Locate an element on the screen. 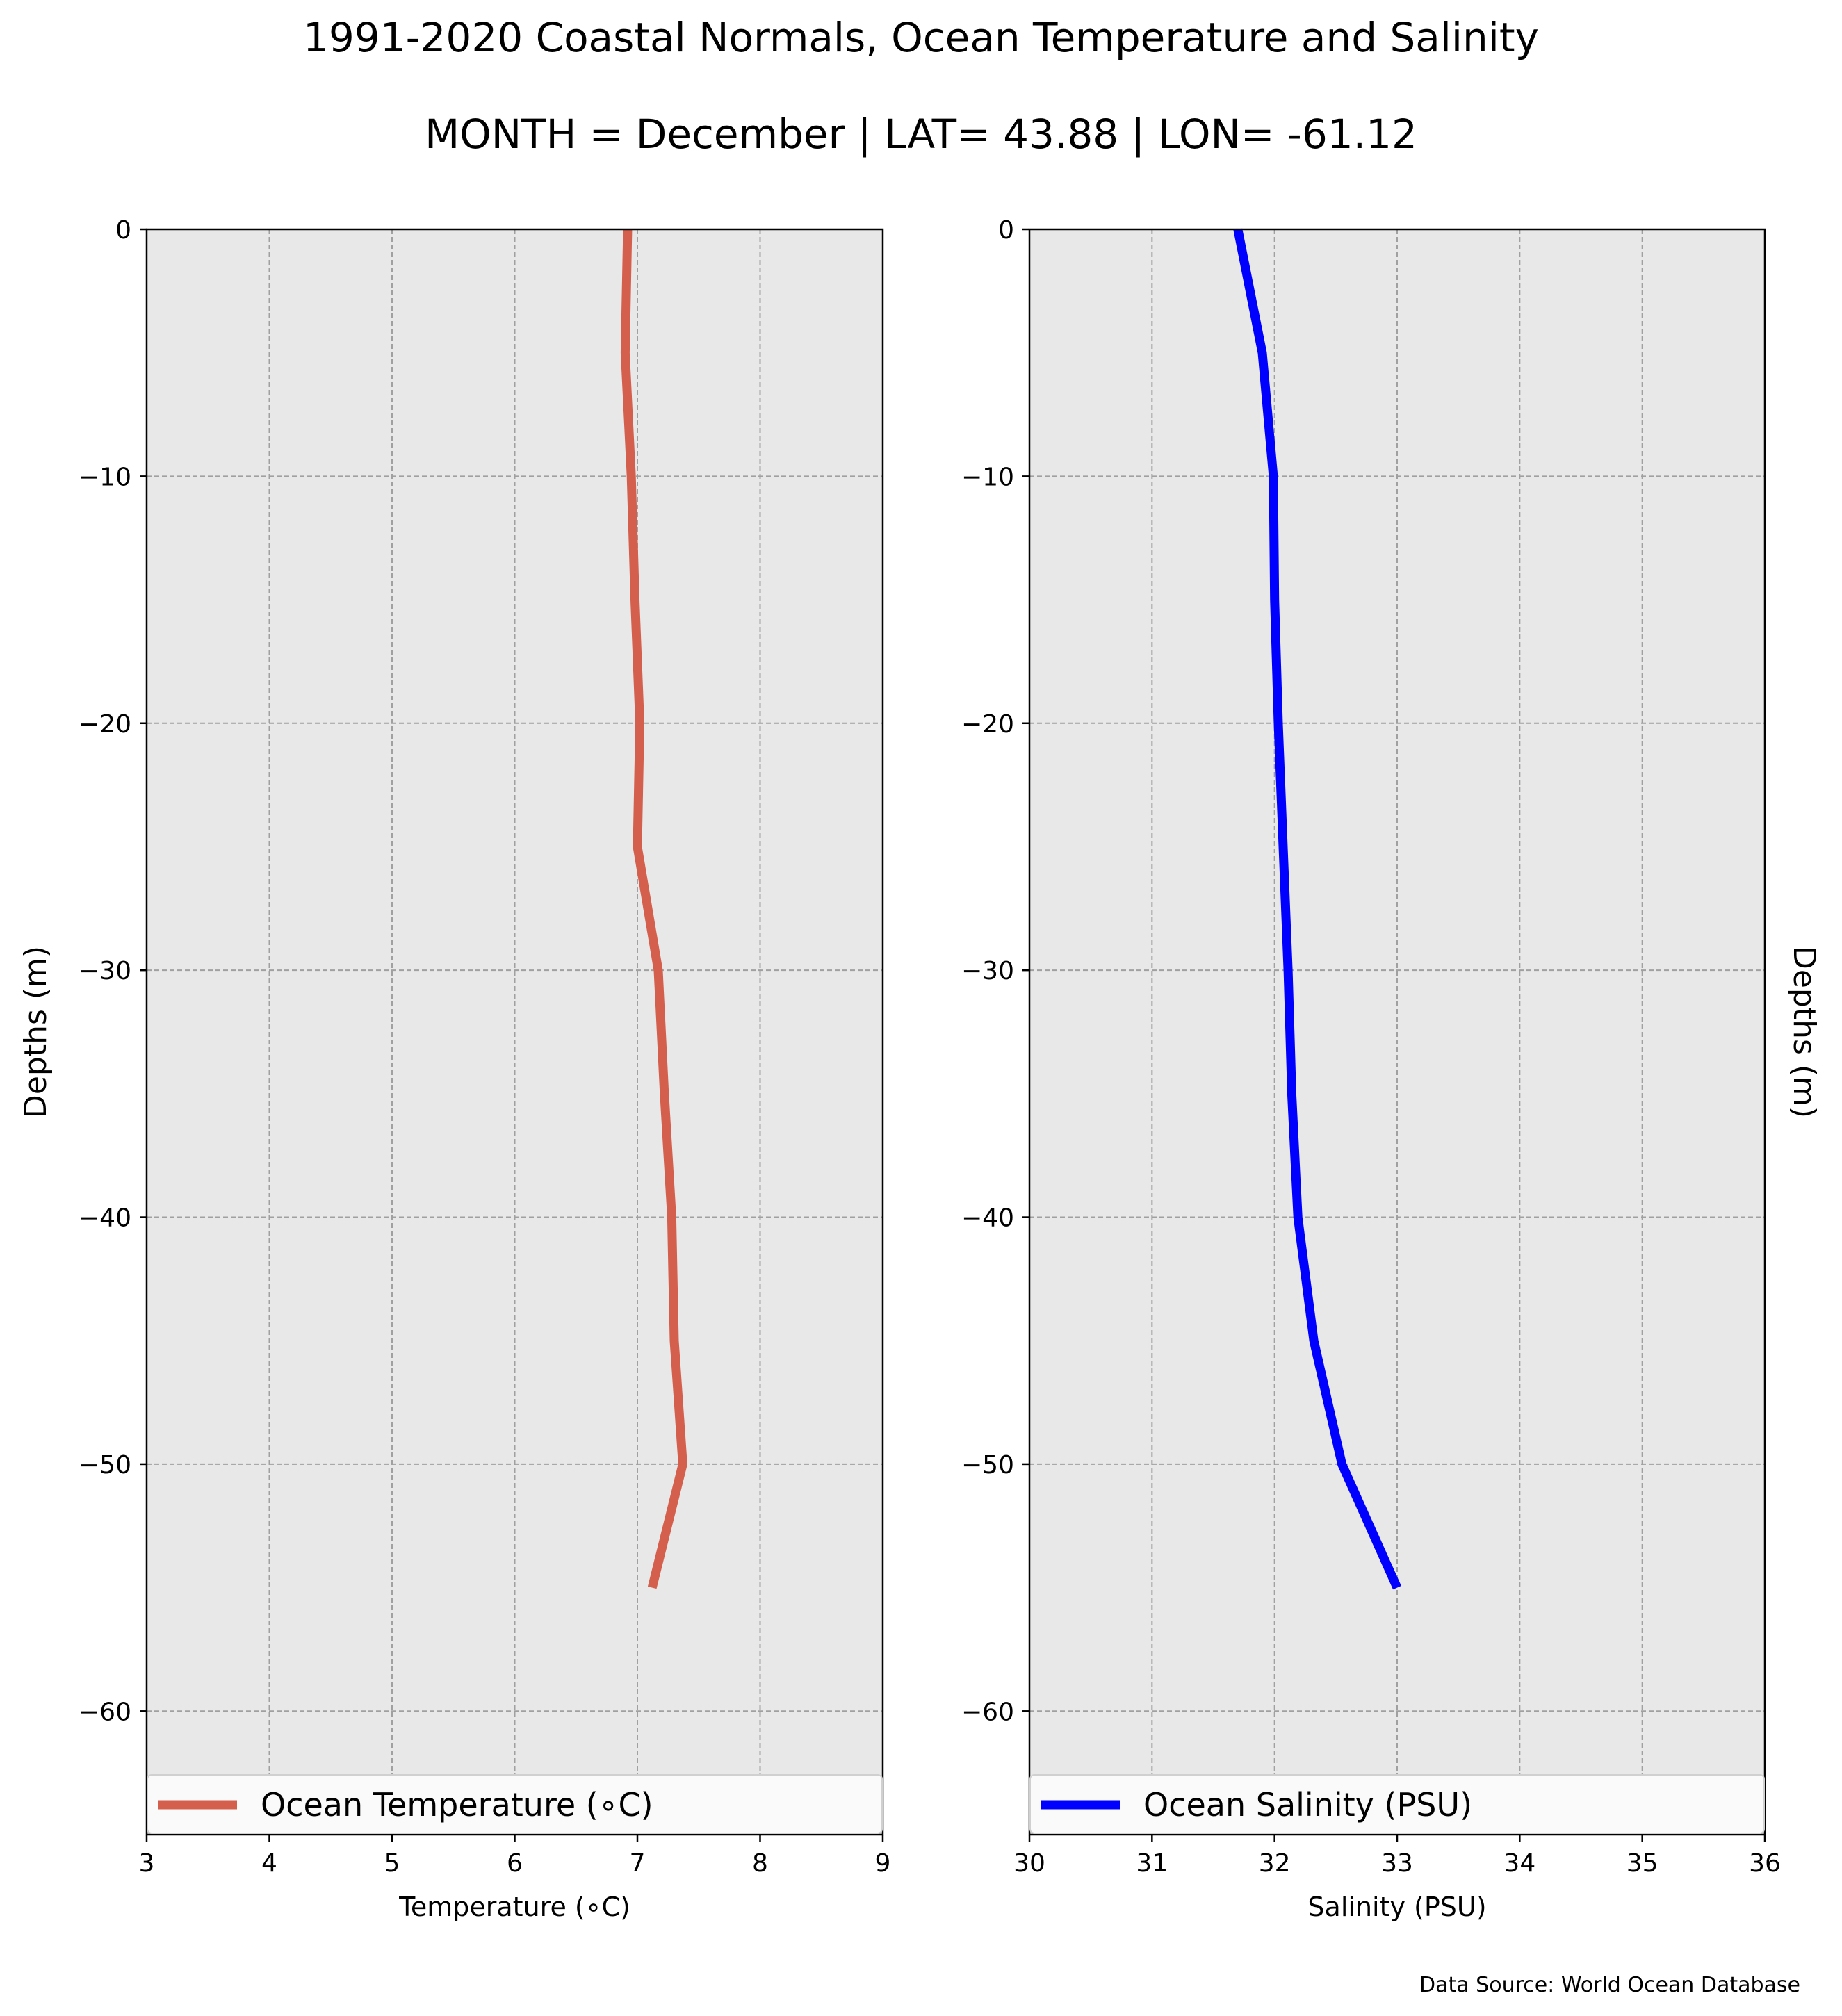 The height and width of the screenshot is (2016, 1842). legend: Ocean Salinity (PSU) is located at coordinates (1397, 1804).